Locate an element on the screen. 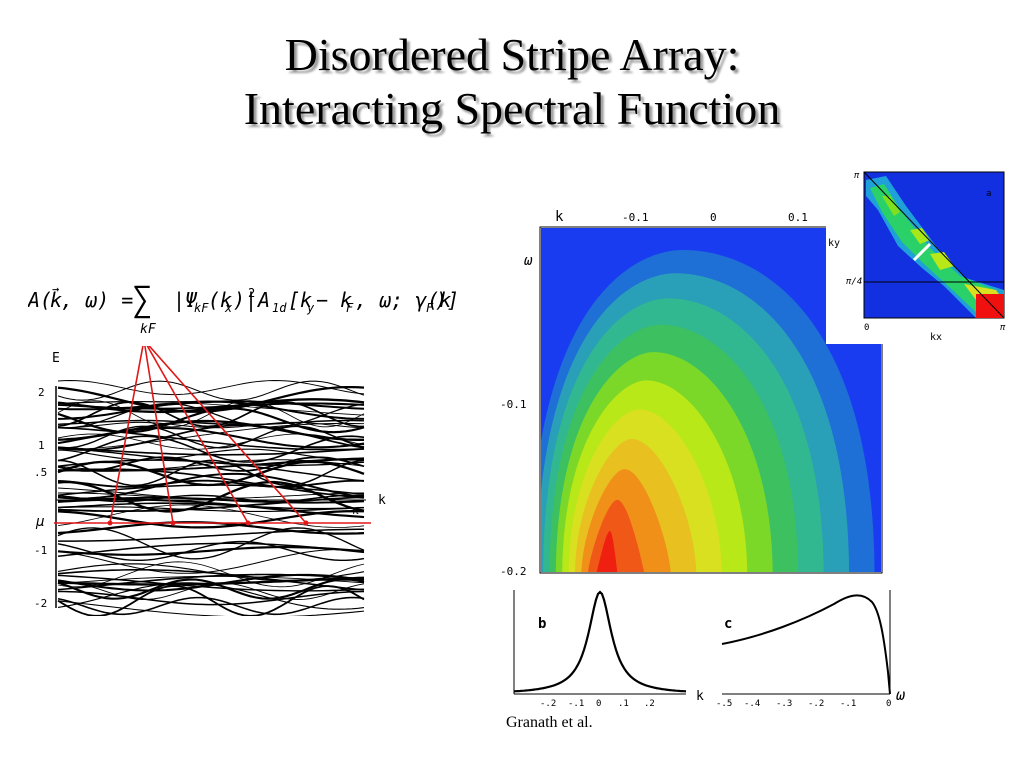  contour-x-axis-label: k is located at coordinates (559, 217).